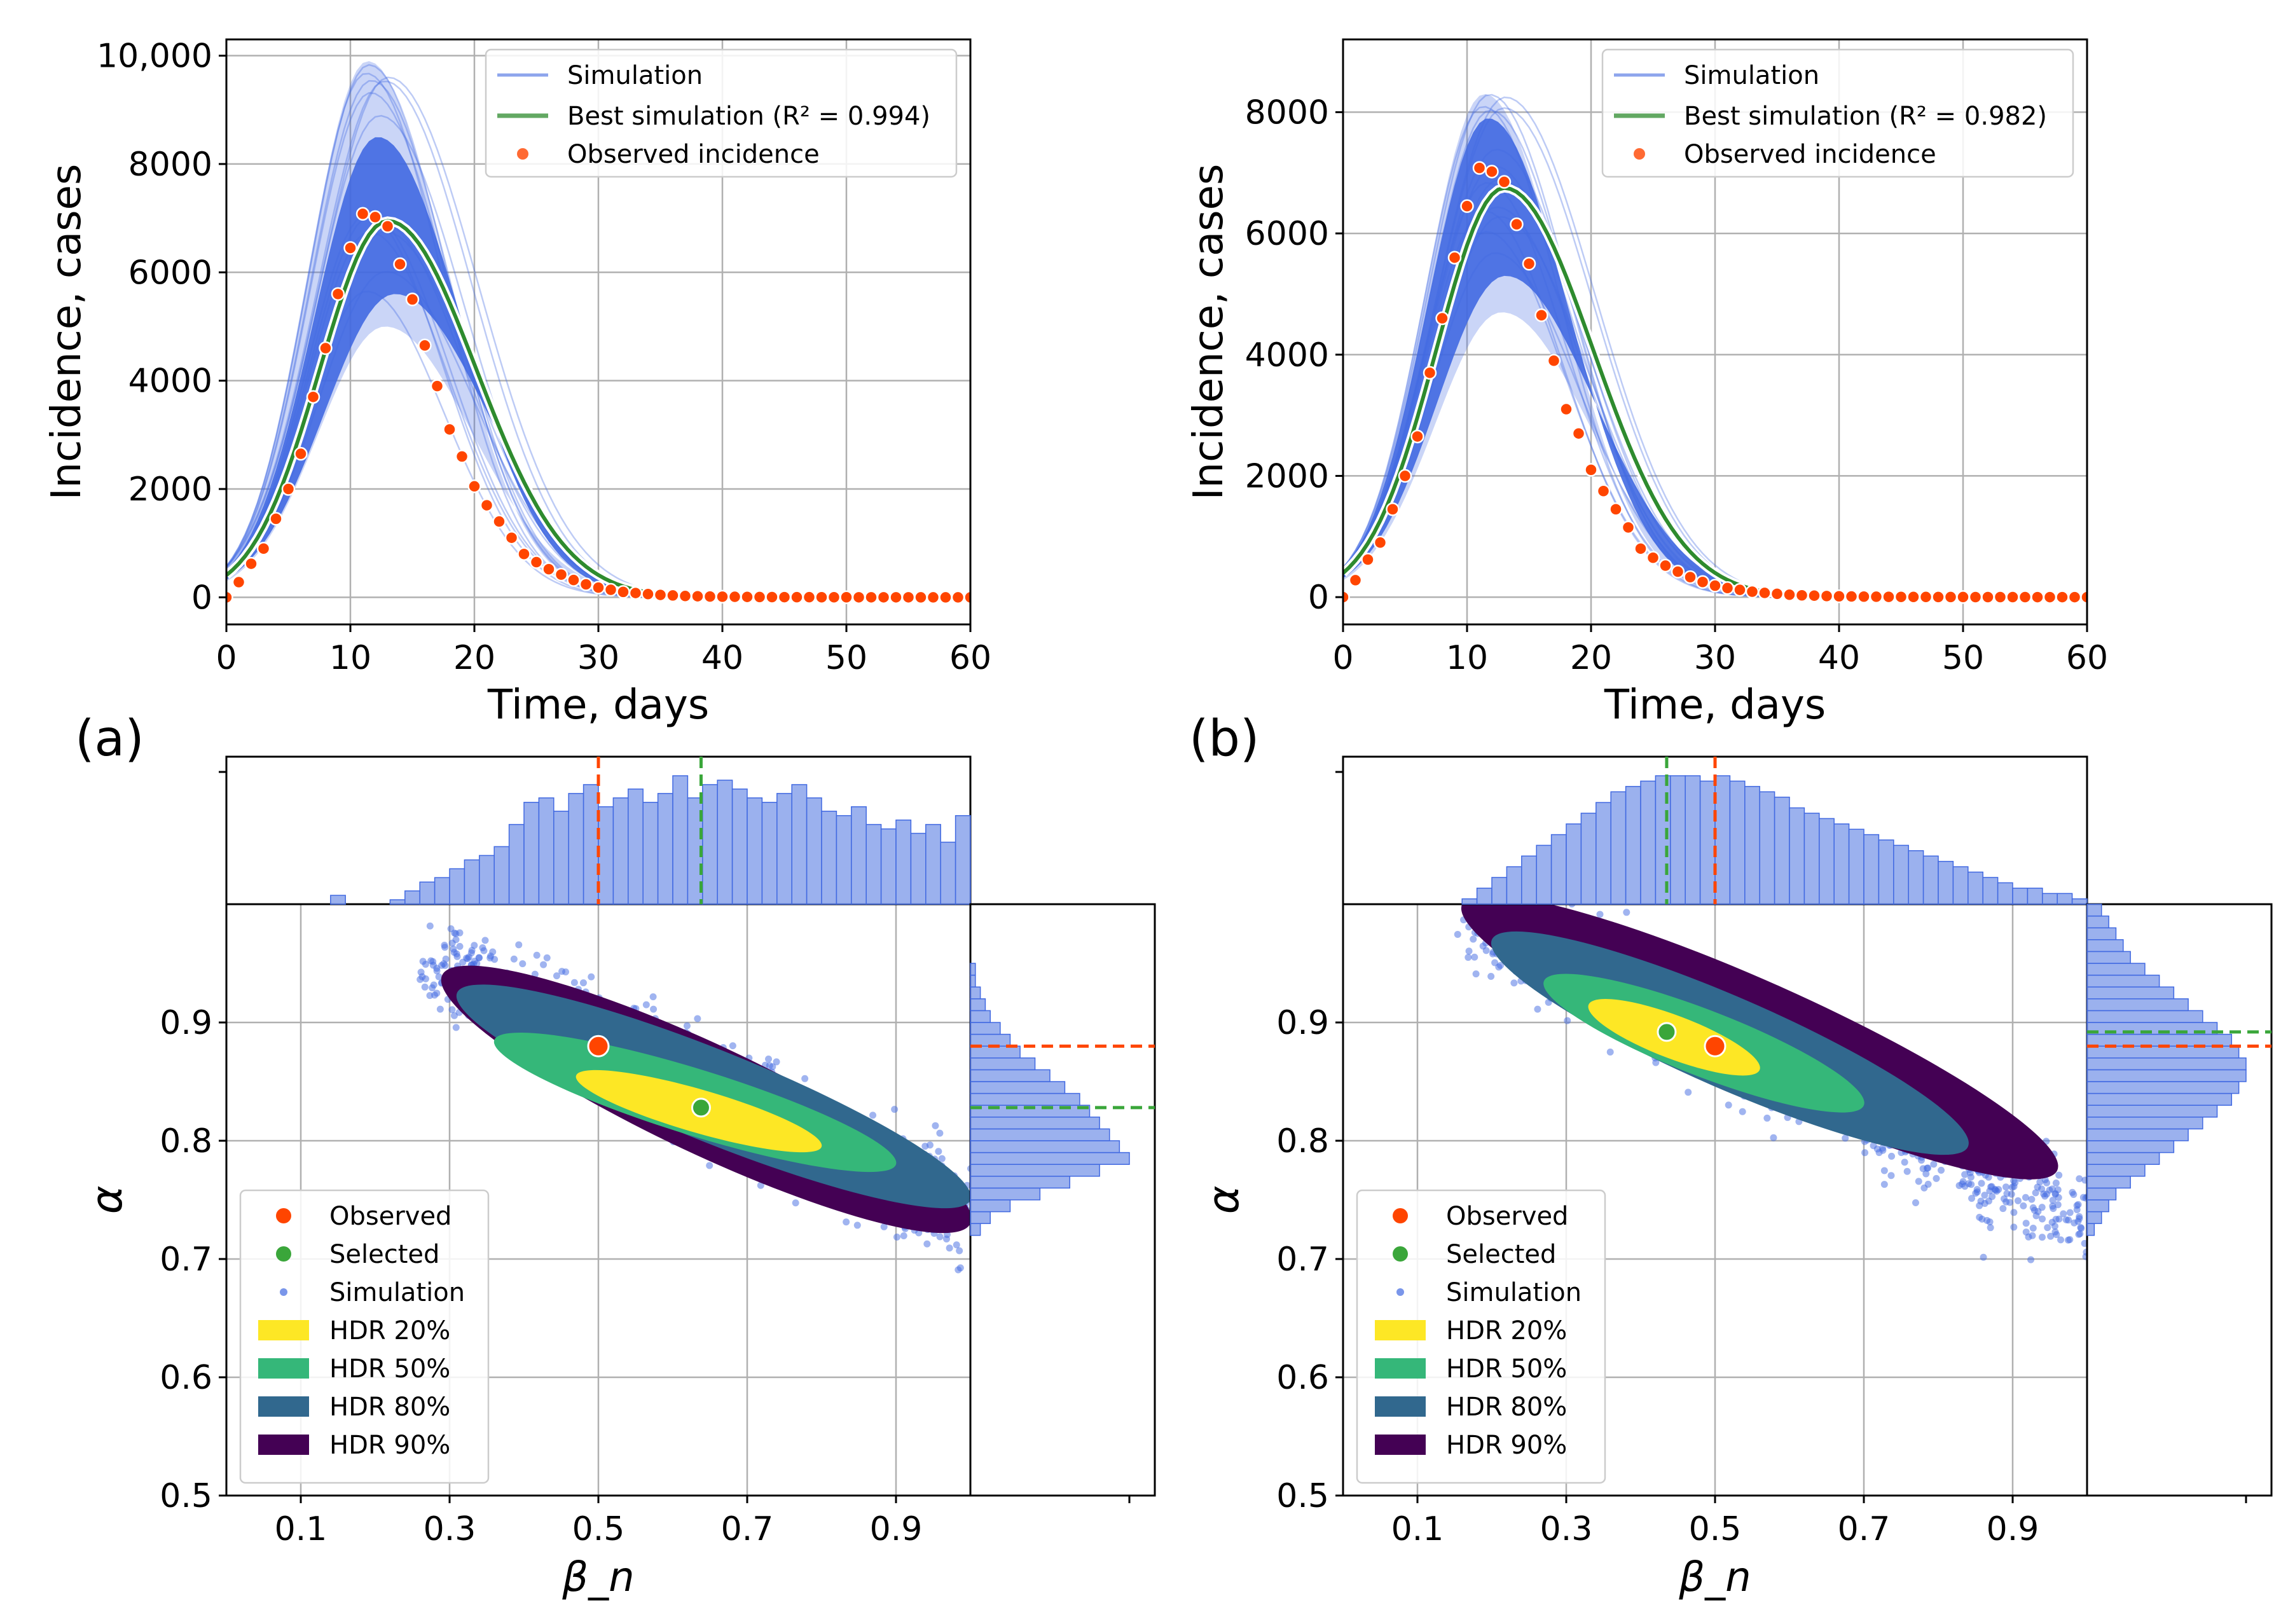 Image resolution: width=2295 pixels, height=1624 pixels. What do you see at coordinates (747, 1529) in the screenshot?
I see `x-tick-label: 0.7` at bounding box center [747, 1529].